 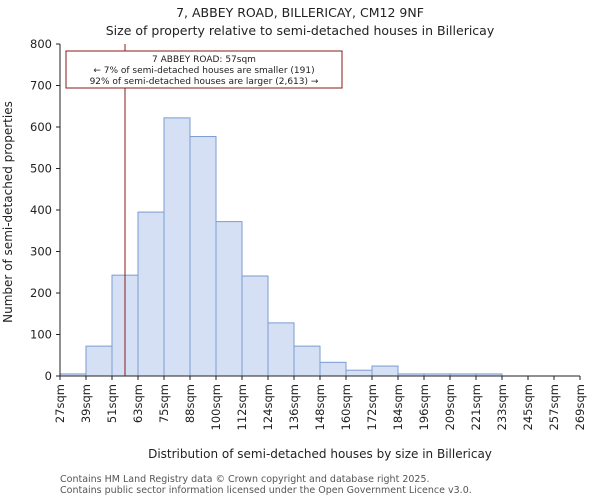 I want to click on y-tick-label-700: 700, so click(x=41, y=86).